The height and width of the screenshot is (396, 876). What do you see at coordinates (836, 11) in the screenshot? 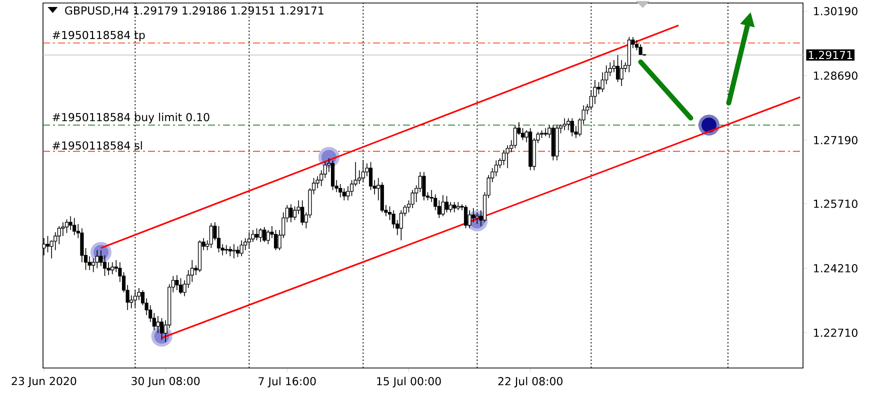
I see `y-tick-label: 1.30190` at bounding box center [836, 11].